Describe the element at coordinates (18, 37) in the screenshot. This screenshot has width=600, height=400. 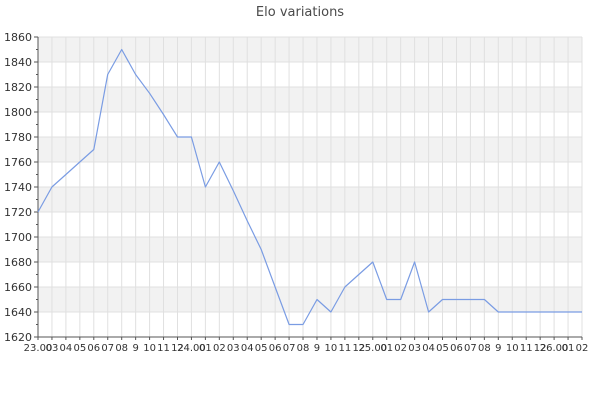
I see `svg-text: 1860` at that location.